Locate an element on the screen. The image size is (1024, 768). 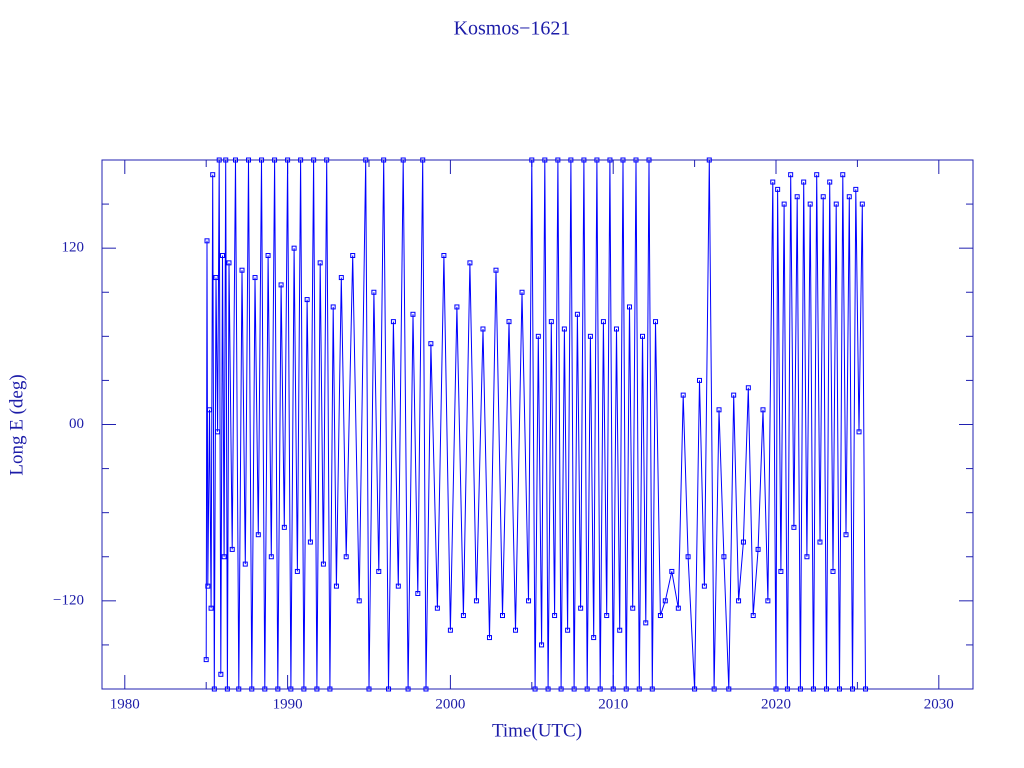
y-axis-label: Long E (deg) is located at coordinates (16, 424).